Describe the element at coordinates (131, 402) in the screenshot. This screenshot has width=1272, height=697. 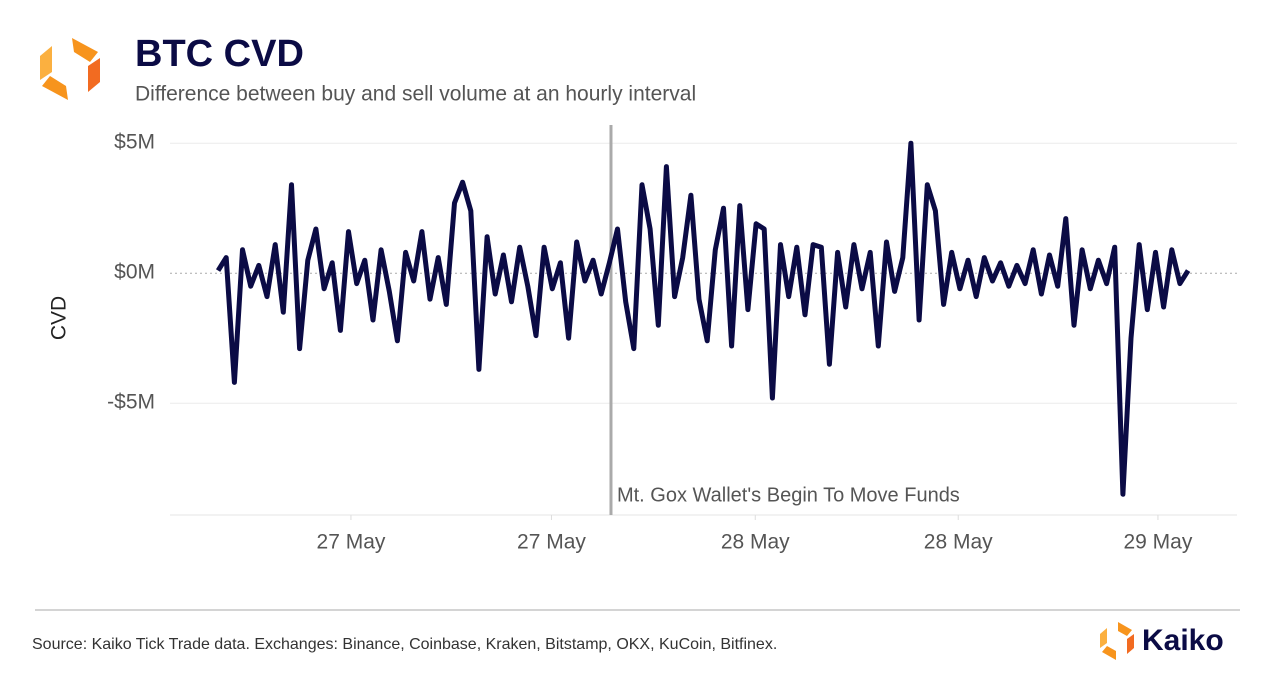
I see `y-tick-label: -$5M` at that location.